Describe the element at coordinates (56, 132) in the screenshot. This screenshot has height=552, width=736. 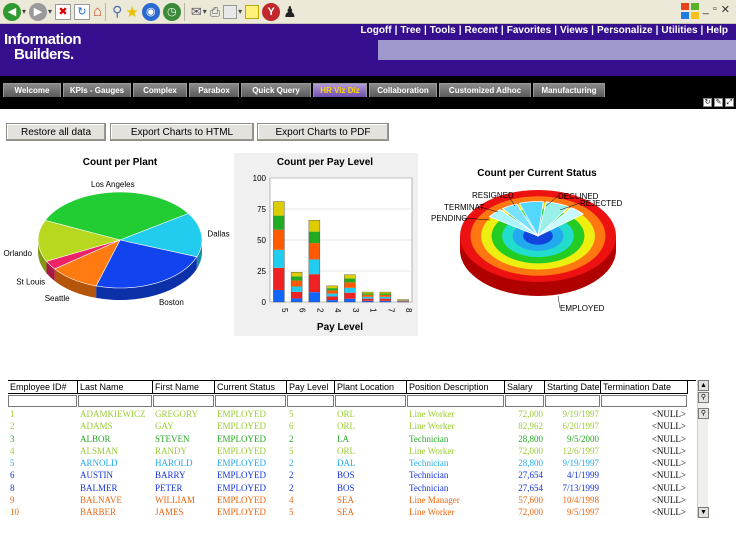
I see `restore-all-data-button: Restore all data` at that location.